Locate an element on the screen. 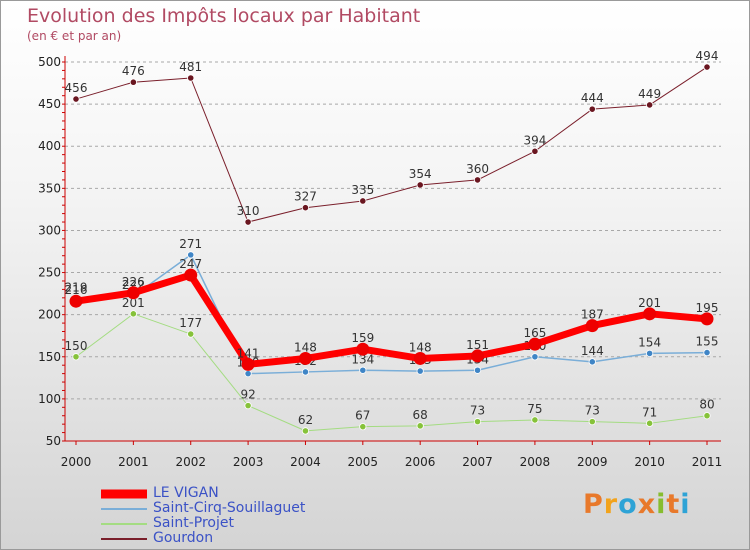 The height and width of the screenshot is (550, 750). legend-label-gourdon: Gourdon is located at coordinates (183, 538).